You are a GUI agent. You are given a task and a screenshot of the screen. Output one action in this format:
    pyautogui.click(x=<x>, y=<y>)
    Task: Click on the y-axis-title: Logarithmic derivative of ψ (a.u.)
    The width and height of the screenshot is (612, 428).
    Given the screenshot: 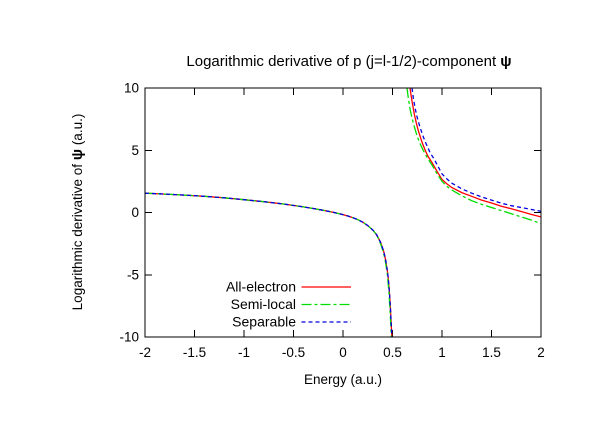 What is the action you would take?
    pyautogui.click(x=77, y=212)
    